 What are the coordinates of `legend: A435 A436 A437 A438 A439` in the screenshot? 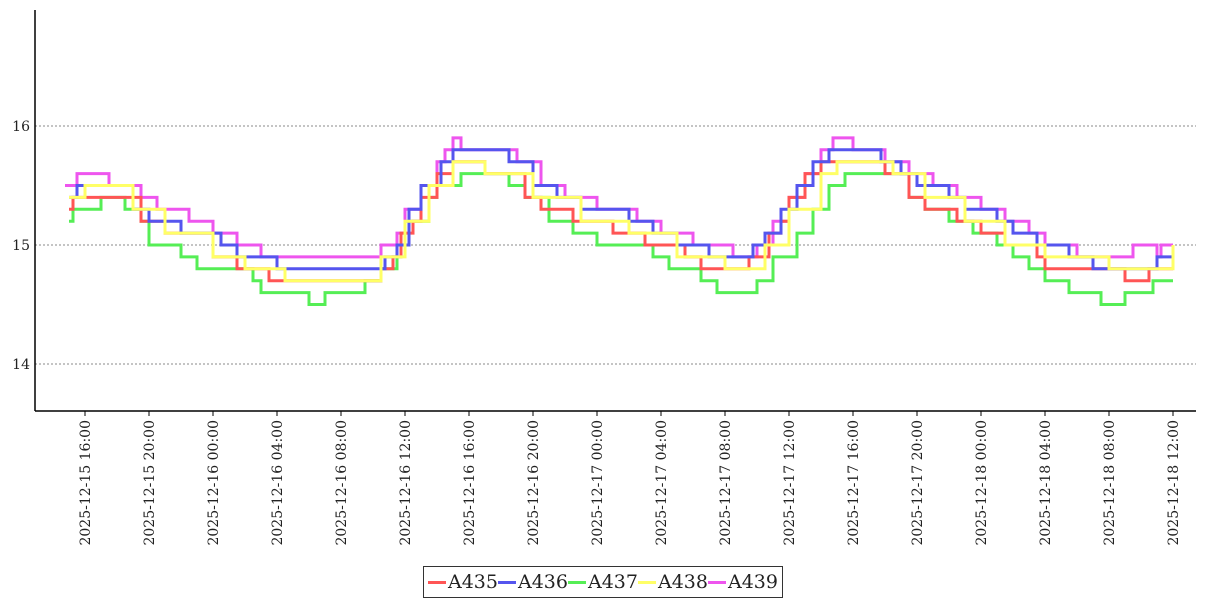 It's located at (603, 582).